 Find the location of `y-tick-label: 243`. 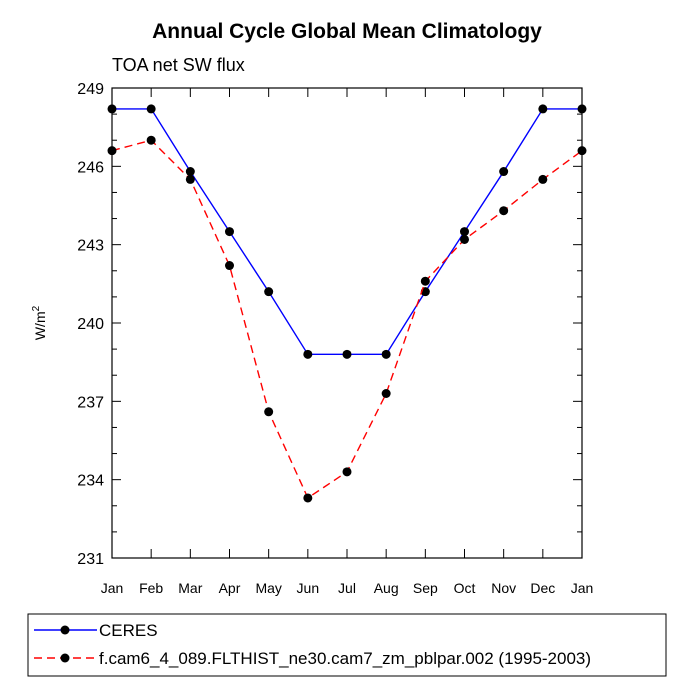

y-tick-label: 243 is located at coordinates (90, 246).